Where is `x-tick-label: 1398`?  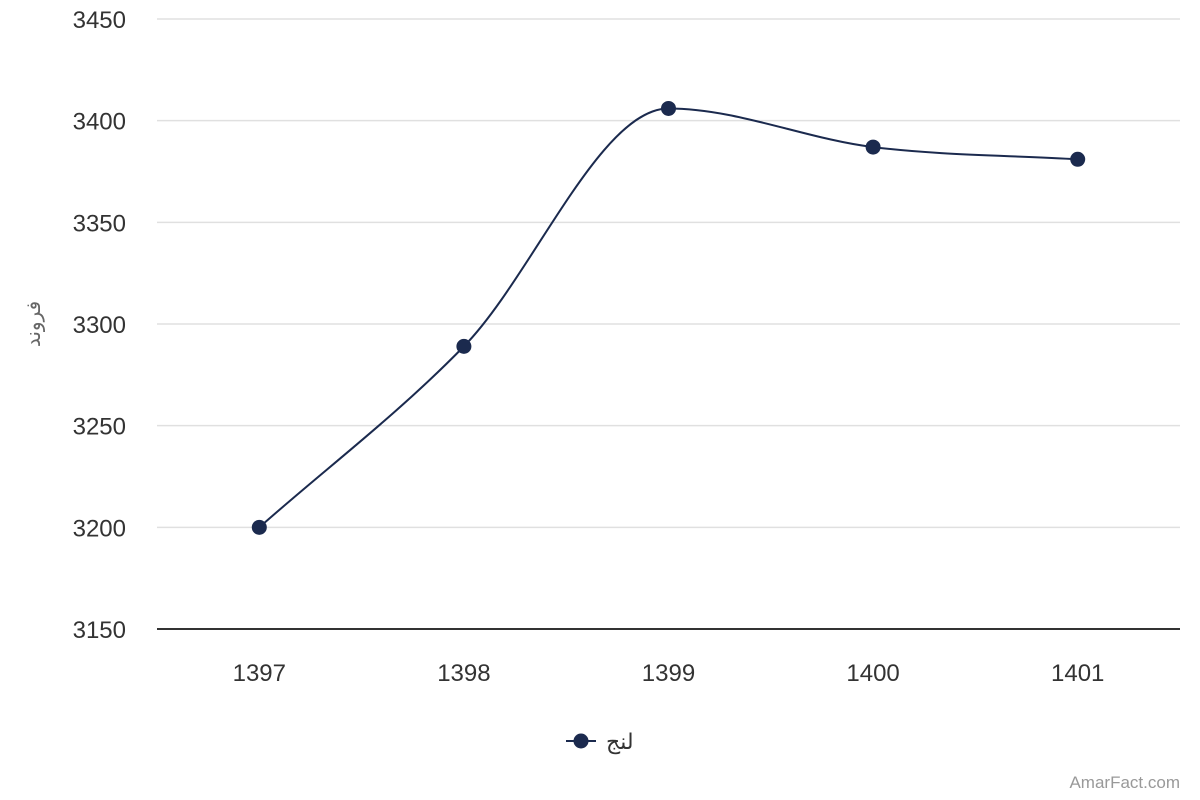
x-tick-label: 1398 is located at coordinates (463, 673).